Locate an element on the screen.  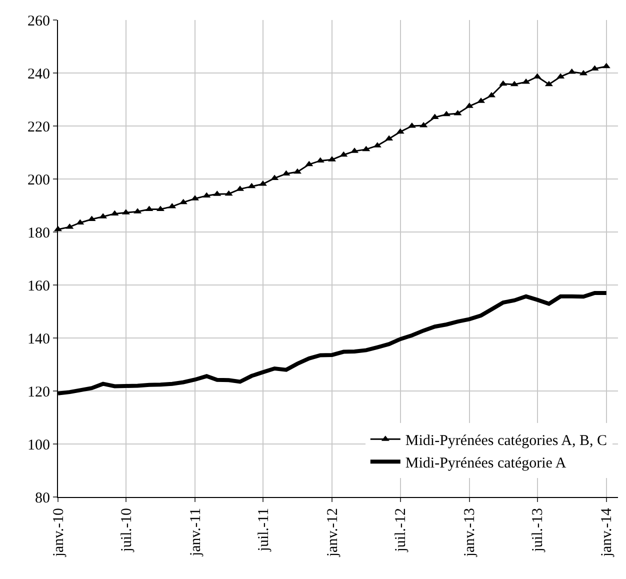
x-tick-label: juil.-11 is located at coordinates (264, 530).